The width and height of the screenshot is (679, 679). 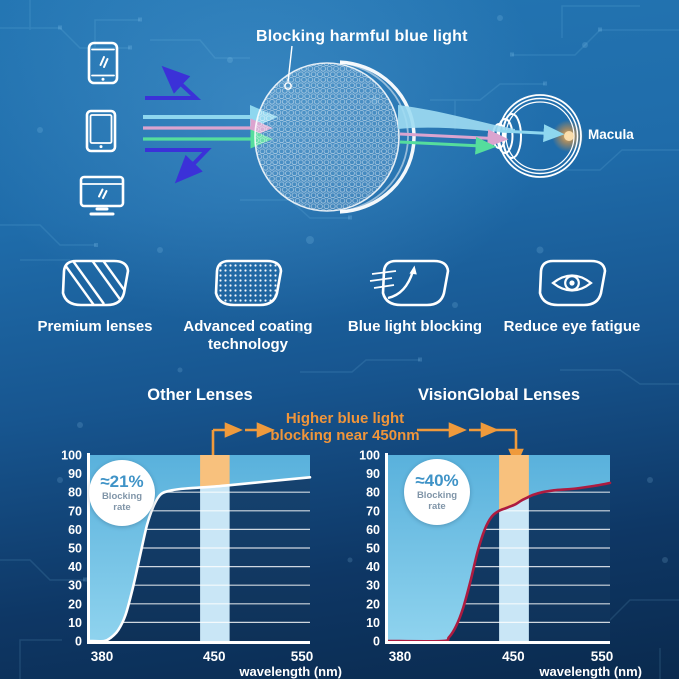 I want to click on incoming-light-rays, so click(x=210, y=127).